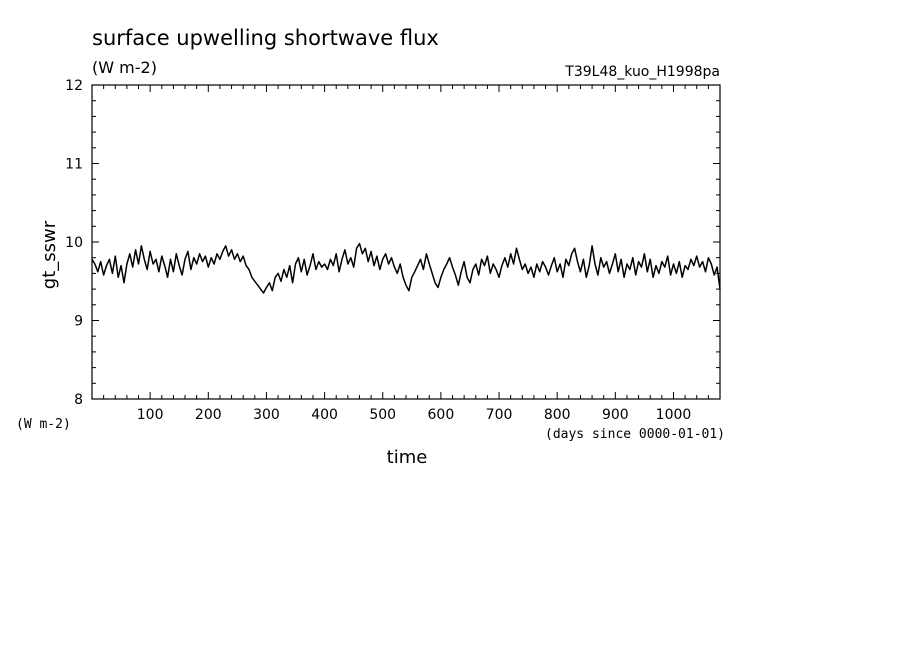  Describe the element at coordinates (406, 268) in the screenshot. I see `series-line` at that location.